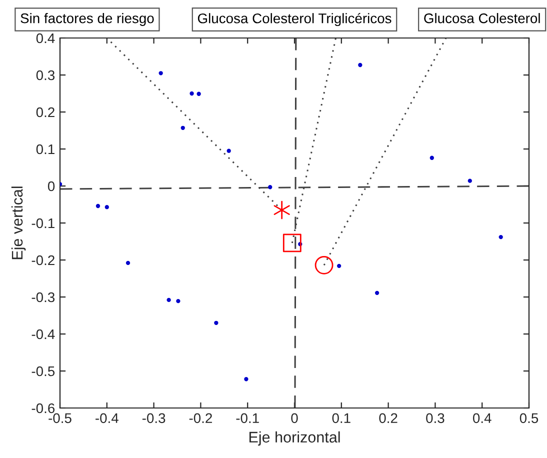 The image size is (547, 458). Describe the element at coordinates (107, 418) in the screenshot. I see `x-tick-label: -0.4` at that location.